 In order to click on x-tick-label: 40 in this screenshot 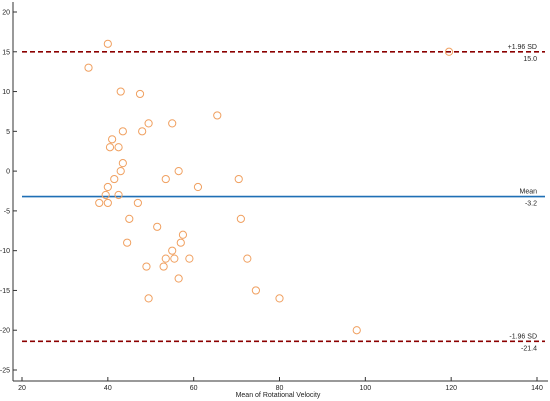, I will do `click(108, 388)`.